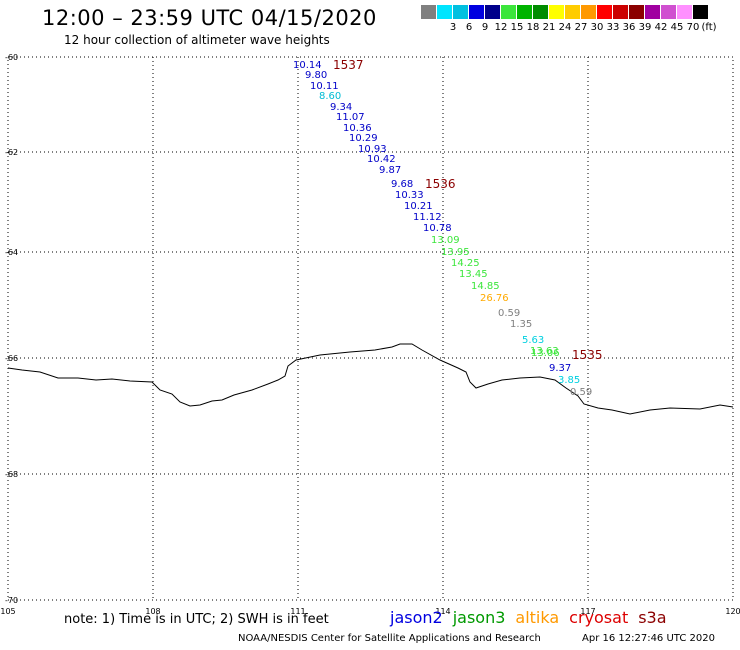 The height and width of the screenshot is (650, 740). Describe the element at coordinates (11, 152) in the screenshot. I see `latitude-tick-label: -62` at that location.